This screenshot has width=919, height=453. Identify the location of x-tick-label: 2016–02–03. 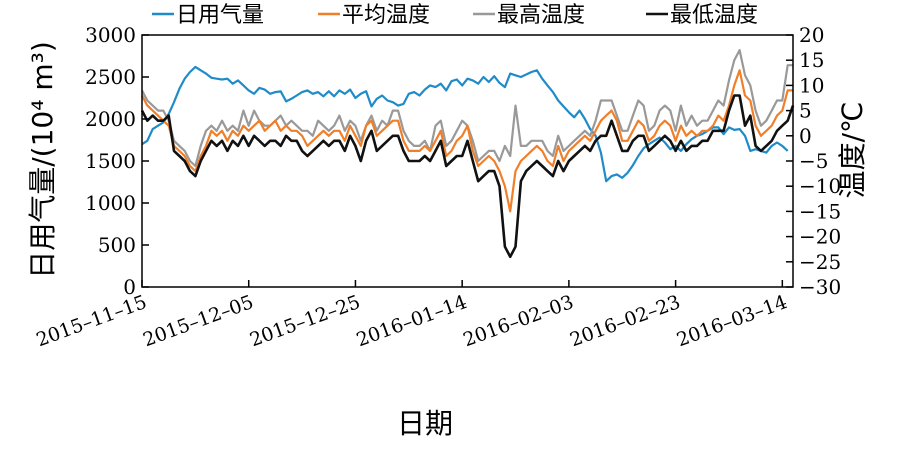
(518, 321).